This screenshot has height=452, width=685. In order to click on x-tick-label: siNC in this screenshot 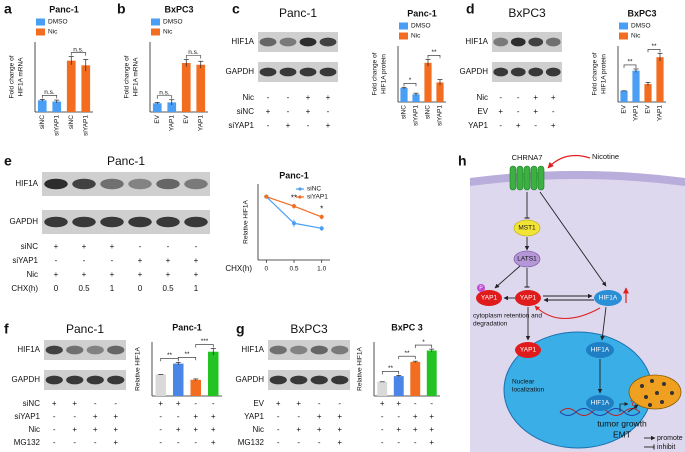, I will do `click(404, 112)`.